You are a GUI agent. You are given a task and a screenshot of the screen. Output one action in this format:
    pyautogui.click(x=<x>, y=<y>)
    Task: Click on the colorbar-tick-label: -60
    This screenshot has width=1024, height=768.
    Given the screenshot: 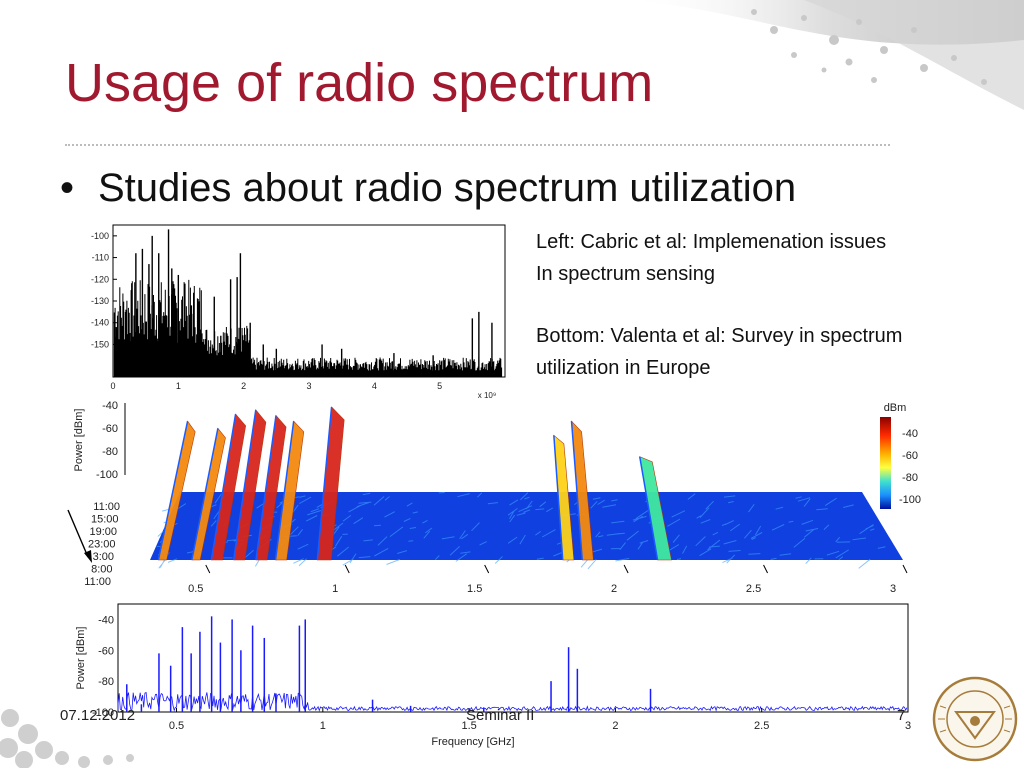 What is the action you would take?
    pyautogui.click(x=910, y=456)
    